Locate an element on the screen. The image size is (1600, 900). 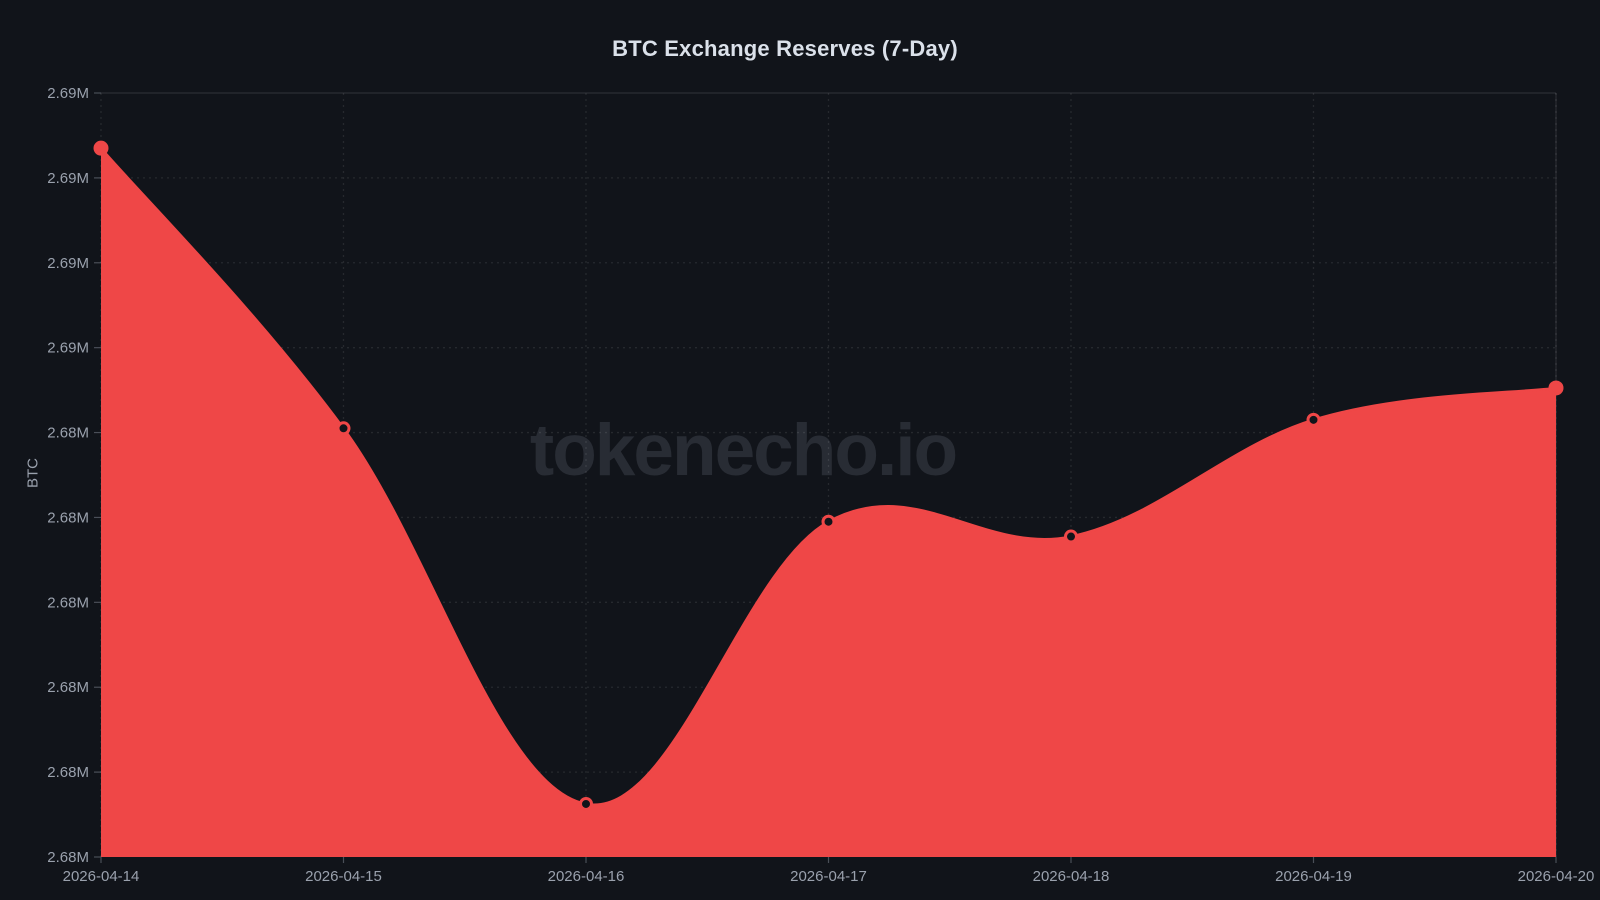
x-tick-label: 2026-04-16 is located at coordinates (586, 876).